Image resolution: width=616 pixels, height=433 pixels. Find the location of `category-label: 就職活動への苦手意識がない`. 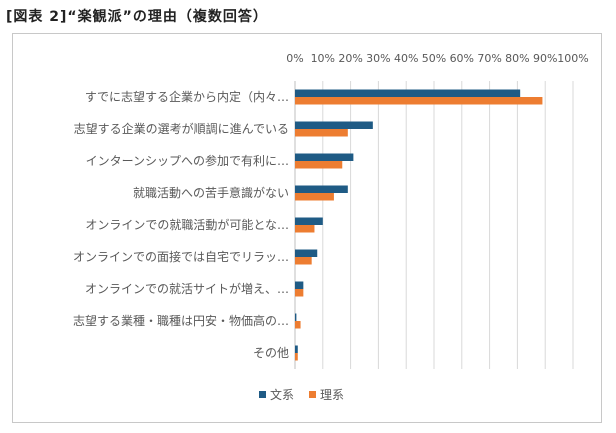

category-label: 就職活動への苦手意識がない is located at coordinates (211, 192).